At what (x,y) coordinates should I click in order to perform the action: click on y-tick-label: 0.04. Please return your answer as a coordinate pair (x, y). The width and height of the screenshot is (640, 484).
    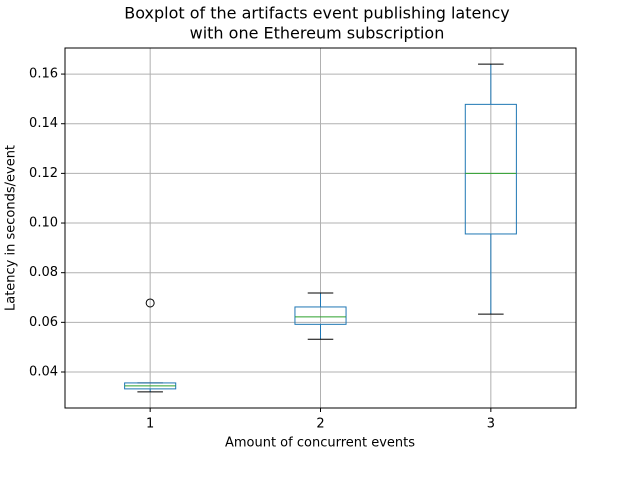
    Looking at the image, I should click on (43, 372).